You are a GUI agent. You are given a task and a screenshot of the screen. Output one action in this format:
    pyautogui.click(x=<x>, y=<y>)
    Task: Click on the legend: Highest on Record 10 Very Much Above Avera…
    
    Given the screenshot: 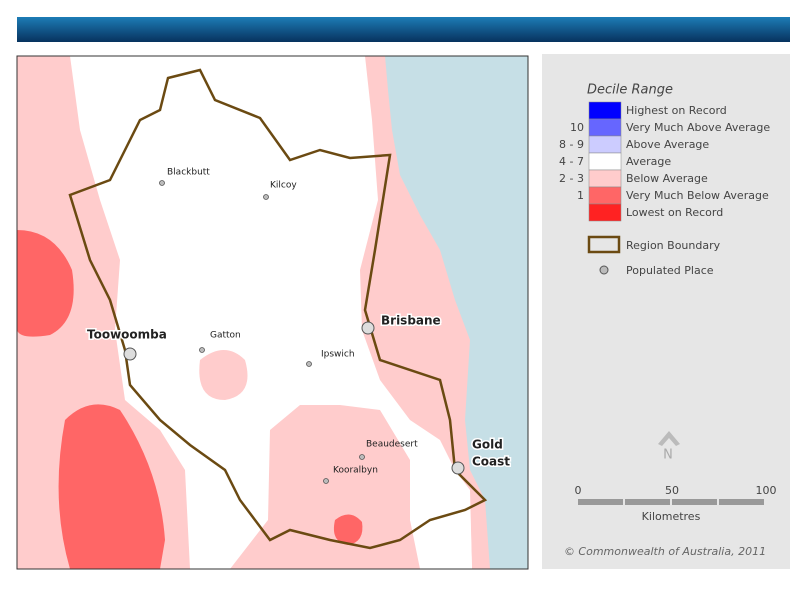 What is the action you would take?
    pyautogui.click(x=664, y=161)
    